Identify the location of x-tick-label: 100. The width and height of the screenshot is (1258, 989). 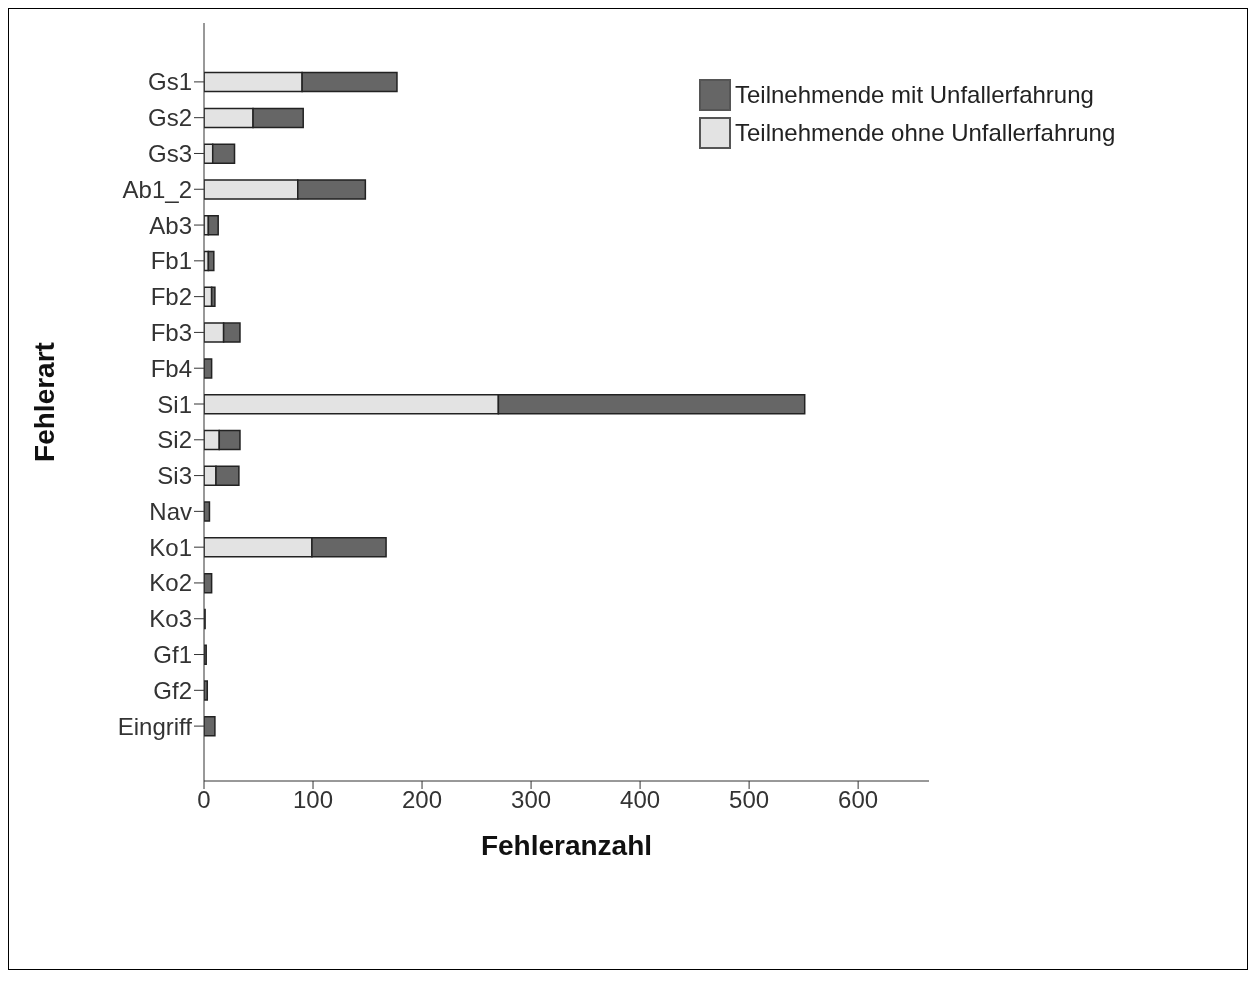
(313, 800).